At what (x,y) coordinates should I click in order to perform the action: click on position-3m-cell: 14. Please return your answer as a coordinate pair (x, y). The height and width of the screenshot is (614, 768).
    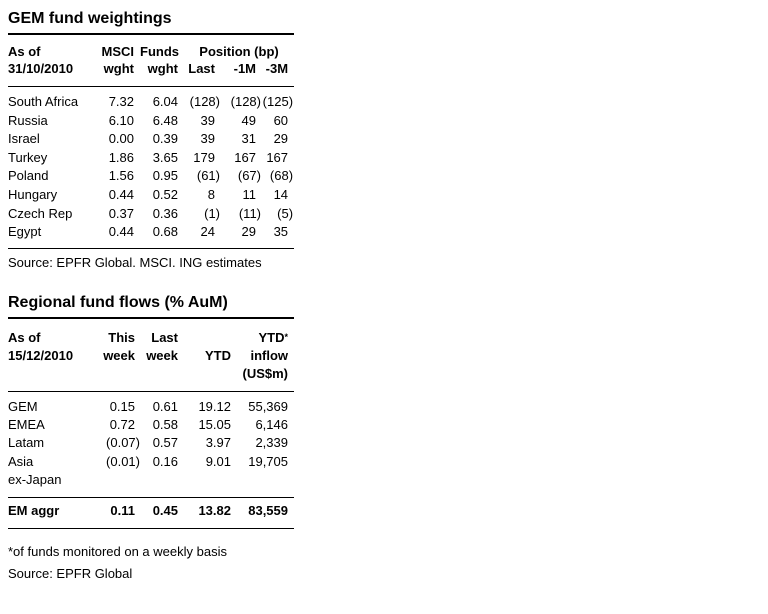
    Looking at the image, I should click on (281, 194).